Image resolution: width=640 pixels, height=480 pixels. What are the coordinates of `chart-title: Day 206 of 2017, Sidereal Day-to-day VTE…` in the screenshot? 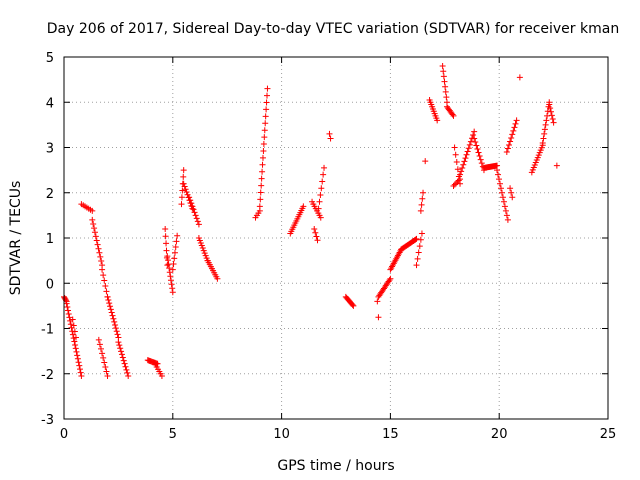 It's located at (333, 29).